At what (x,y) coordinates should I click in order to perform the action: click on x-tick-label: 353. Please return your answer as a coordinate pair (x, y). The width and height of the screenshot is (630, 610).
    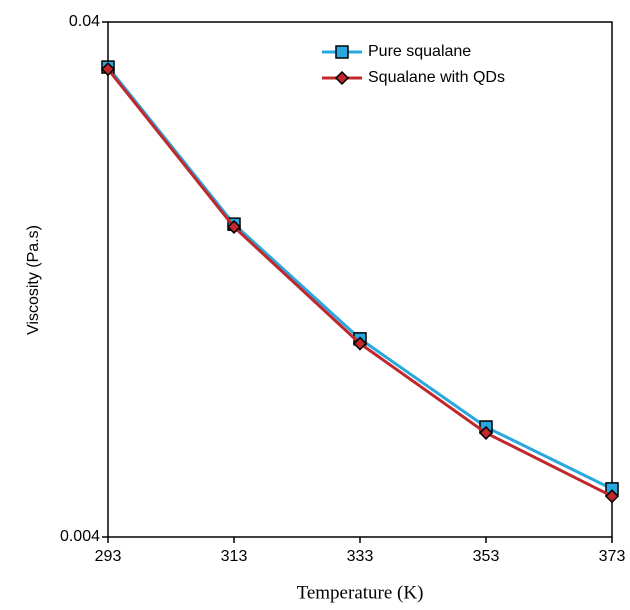
    Looking at the image, I should click on (486, 556).